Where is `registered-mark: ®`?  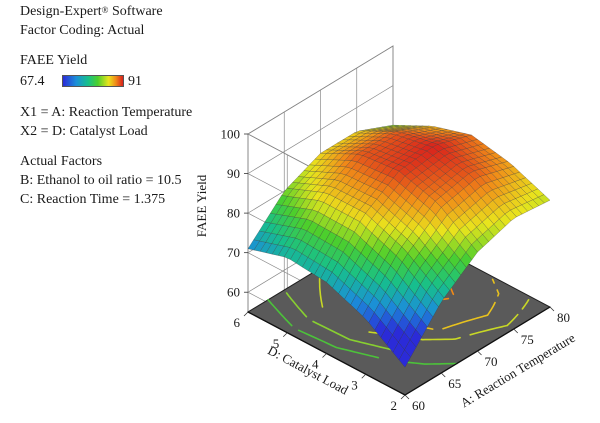
registered-mark: ® is located at coordinates (105, 10).